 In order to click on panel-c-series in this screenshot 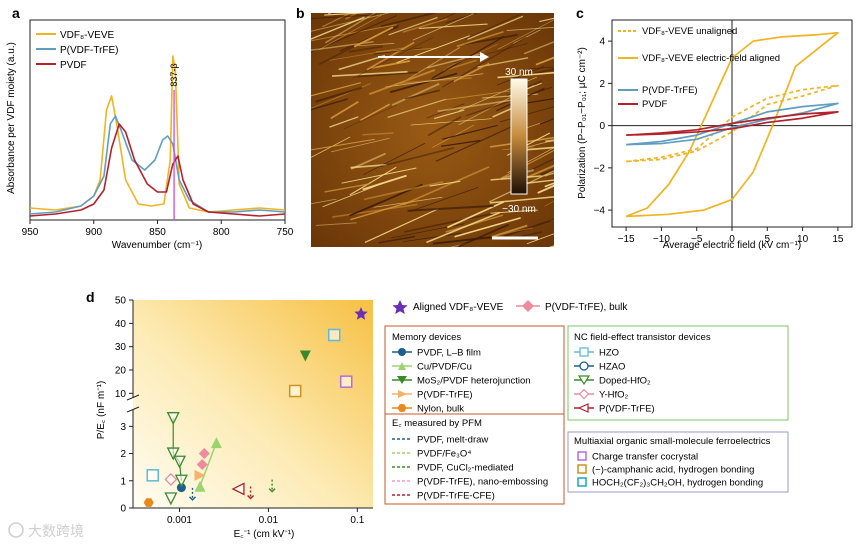, I will do `click(732, 124)`.